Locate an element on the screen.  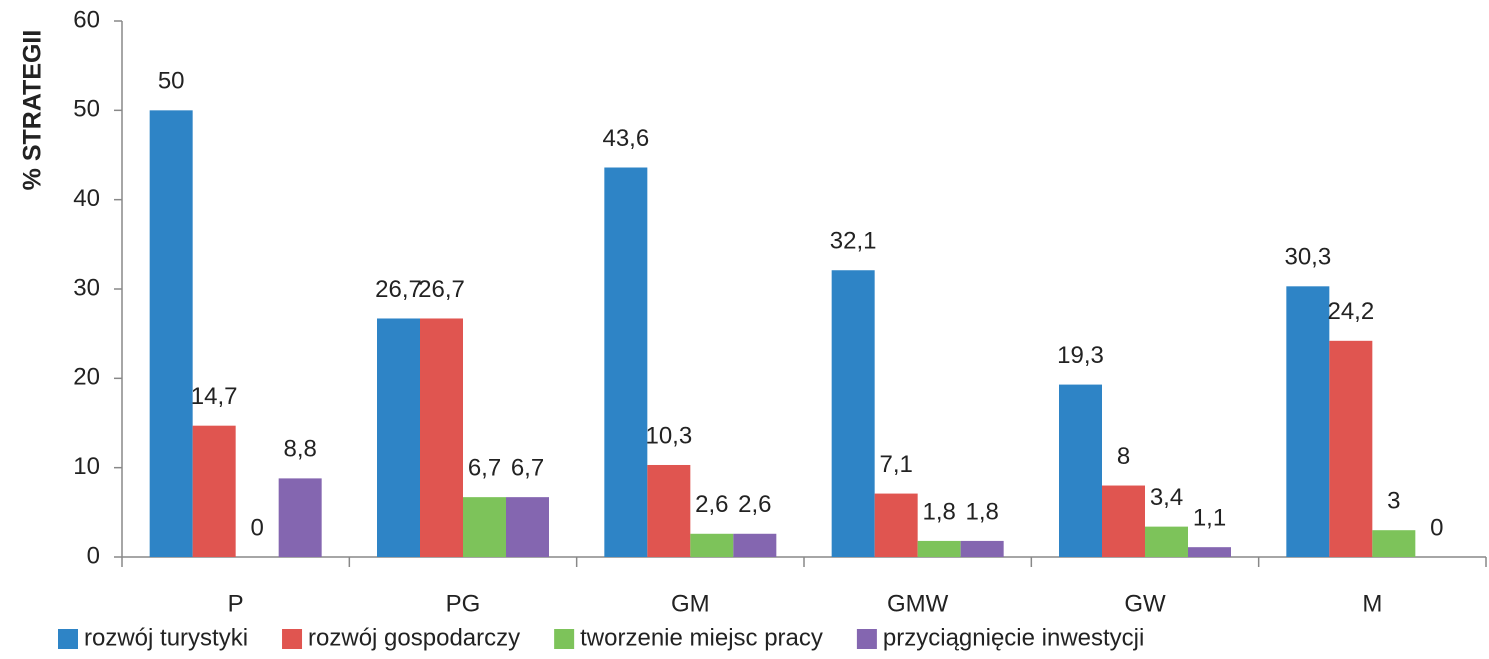
x-tick-label: GMW is located at coordinates (918, 603).